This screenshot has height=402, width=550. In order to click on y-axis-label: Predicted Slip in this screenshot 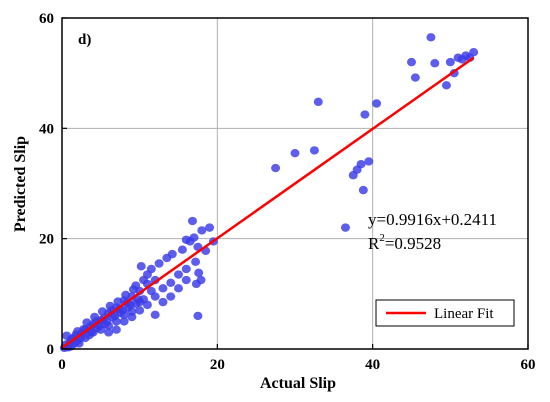, I will do `click(20, 184)`.